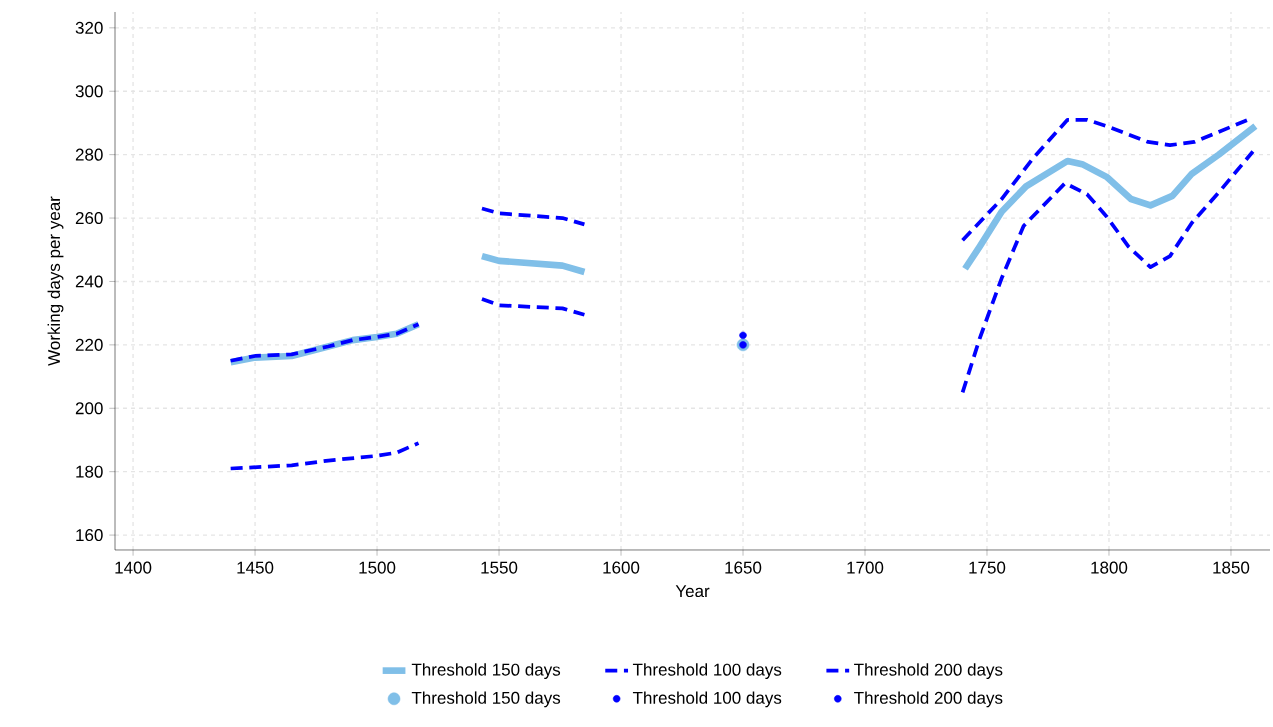  Describe the element at coordinates (89, 218) in the screenshot. I see `y-tick-label: 260` at that location.